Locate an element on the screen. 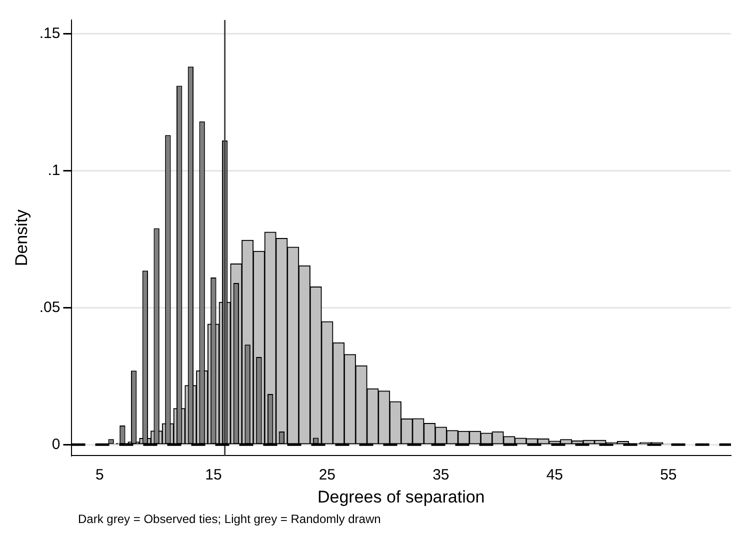 This screenshot has width=751, height=544. x-tick-label: 15 is located at coordinates (213, 475).